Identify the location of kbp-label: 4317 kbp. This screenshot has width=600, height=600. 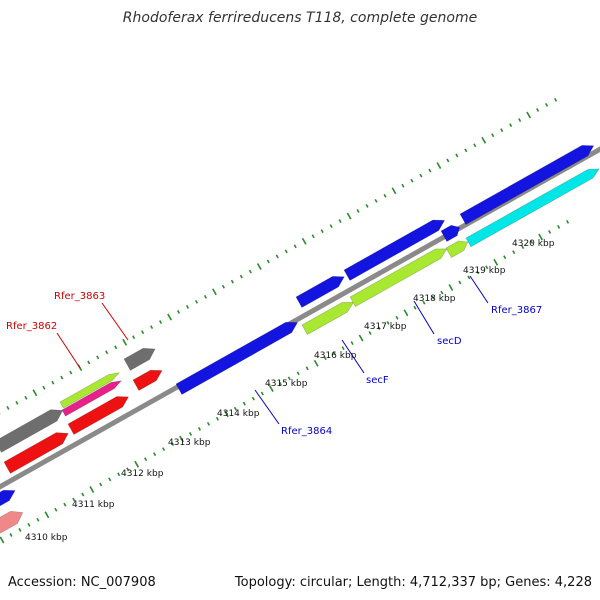
(385, 327).